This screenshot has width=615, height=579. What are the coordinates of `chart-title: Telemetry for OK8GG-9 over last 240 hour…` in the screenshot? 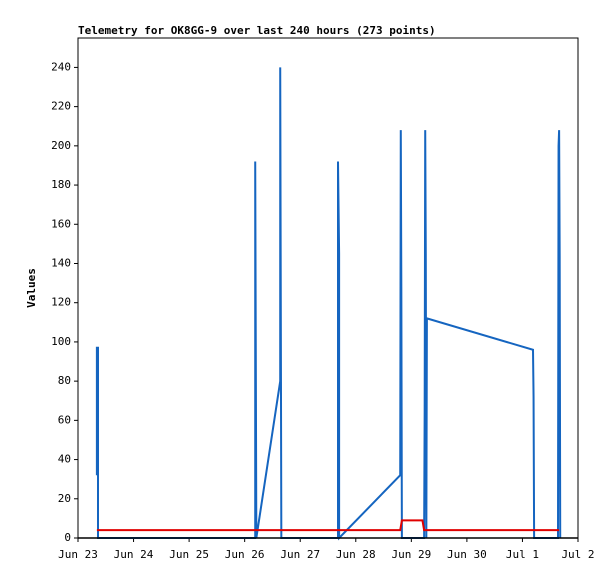 It's located at (257, 30).